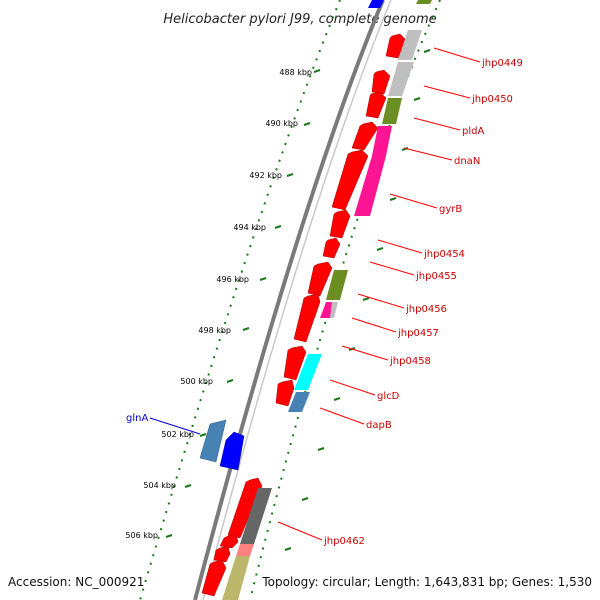 This screenshot has height=600, width=600. What do you see at coordinates (175, 426) in the screenshot?
I see `glnA-leader` at bounding box center [175, 426].